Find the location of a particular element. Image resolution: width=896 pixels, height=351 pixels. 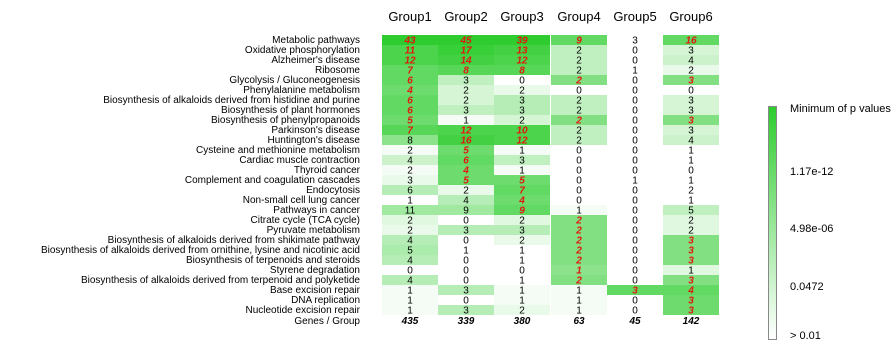

cell-value: 11 is located at coordinates (410, 211).